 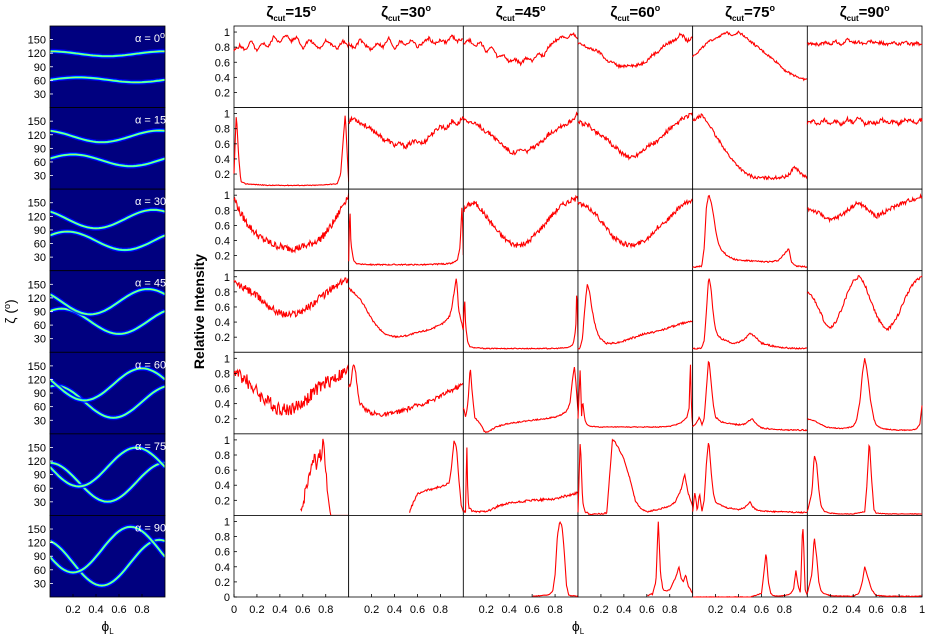 I want to click on y-axis-label: Relative Intensity, so click(x=199, y=311).